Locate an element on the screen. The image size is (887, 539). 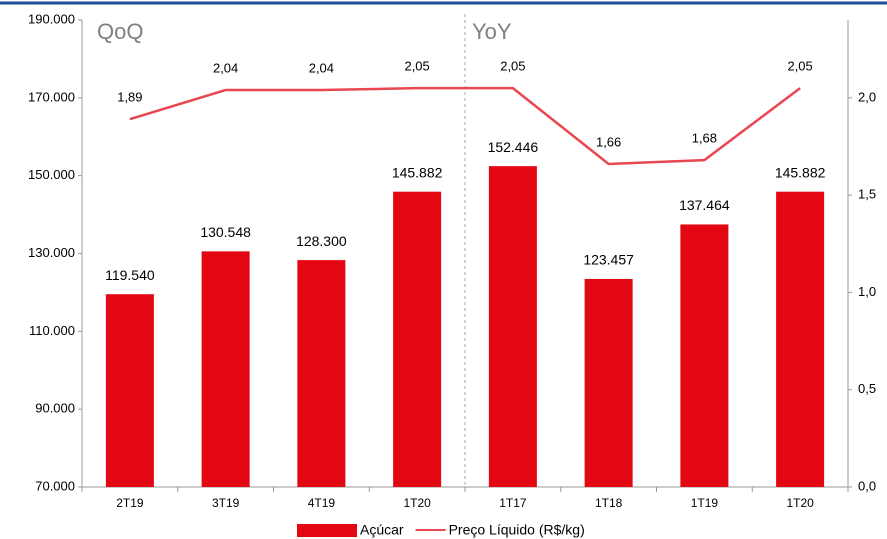
x-tick-label: 4T19 is located at coordinates (322, 503).